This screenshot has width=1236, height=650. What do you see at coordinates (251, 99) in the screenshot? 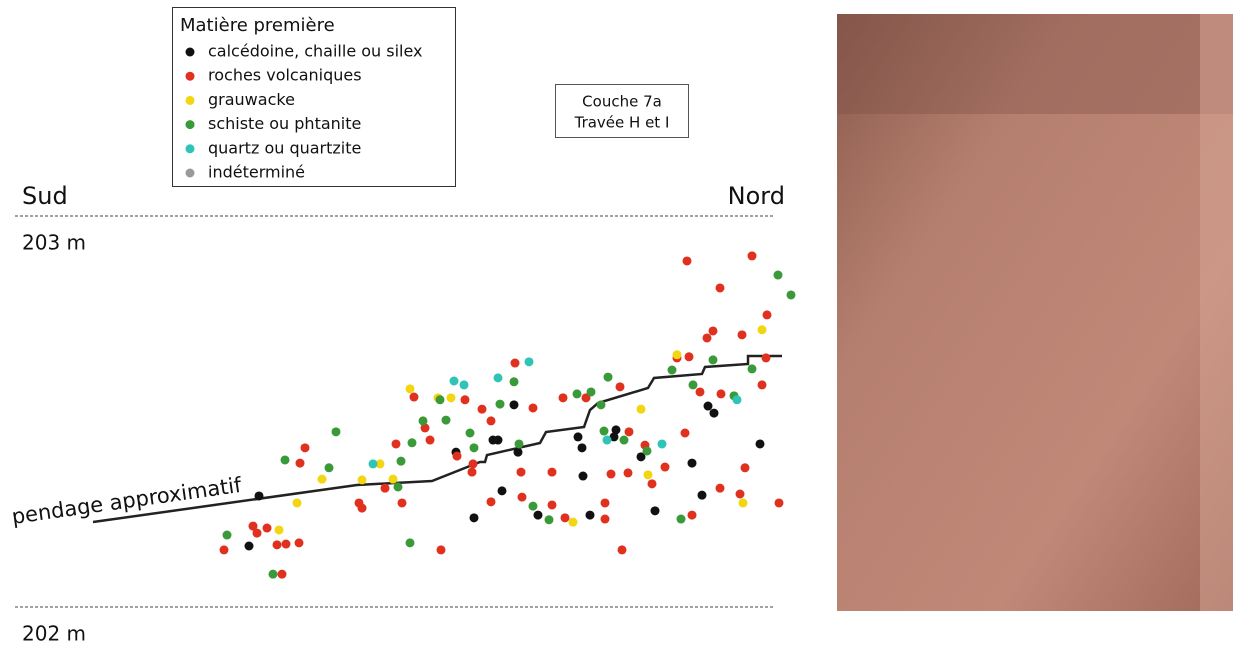
I see `legend-label: grauwacke` at bounding box center [251, 99].